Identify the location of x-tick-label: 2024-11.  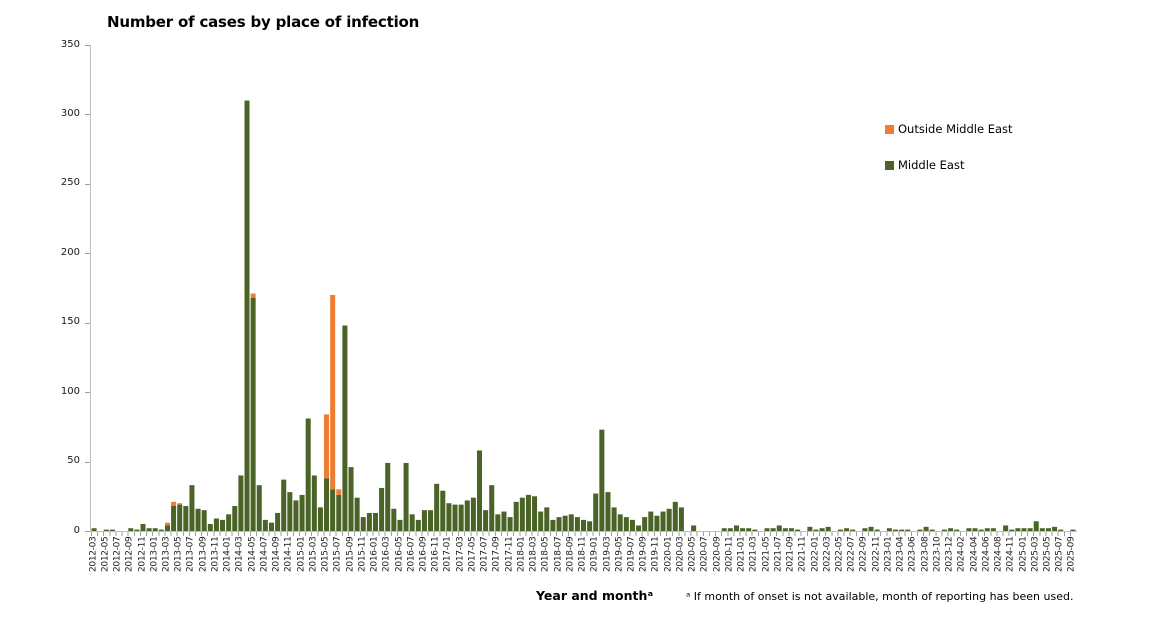
(1010, 554).